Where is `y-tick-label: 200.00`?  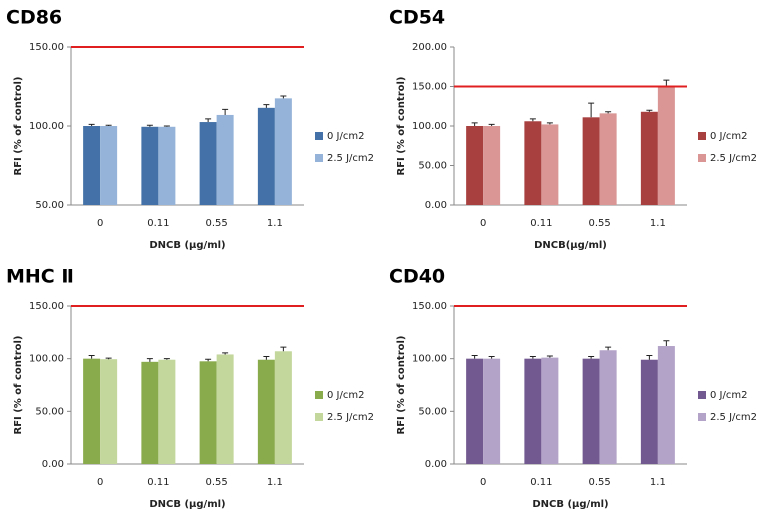
y-tick-label: 200.00 is located at coordinates (429, 47).